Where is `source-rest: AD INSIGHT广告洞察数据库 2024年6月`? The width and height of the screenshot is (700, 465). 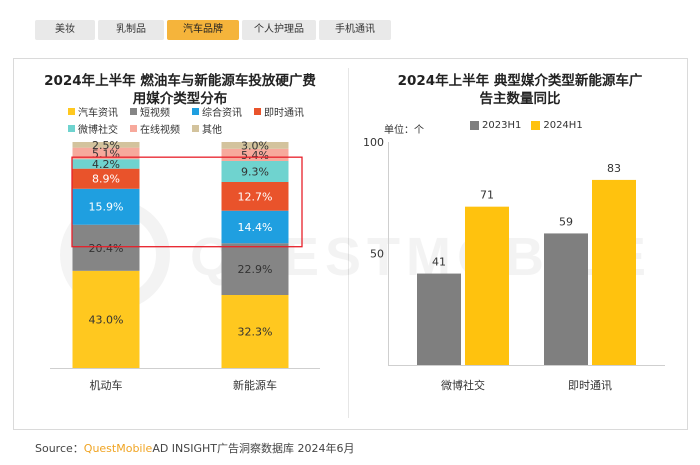
source-rest: AD INSIGHT广告洞察数据库 2024年6月 is located at coordinates (253, 448).